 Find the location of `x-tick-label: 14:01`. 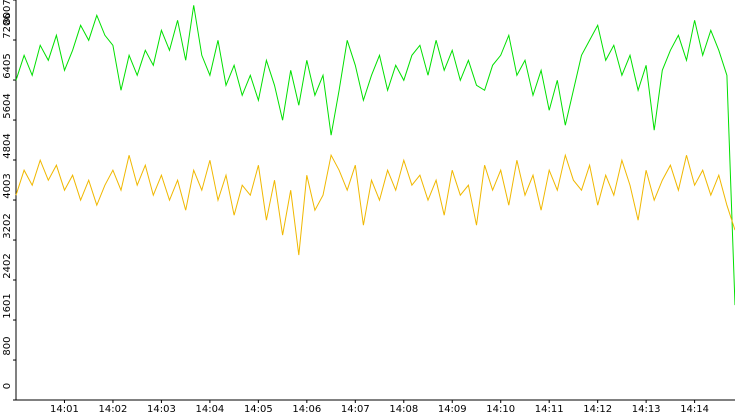

x-tick-label: 14:01 is located at coordinates (64, 409).